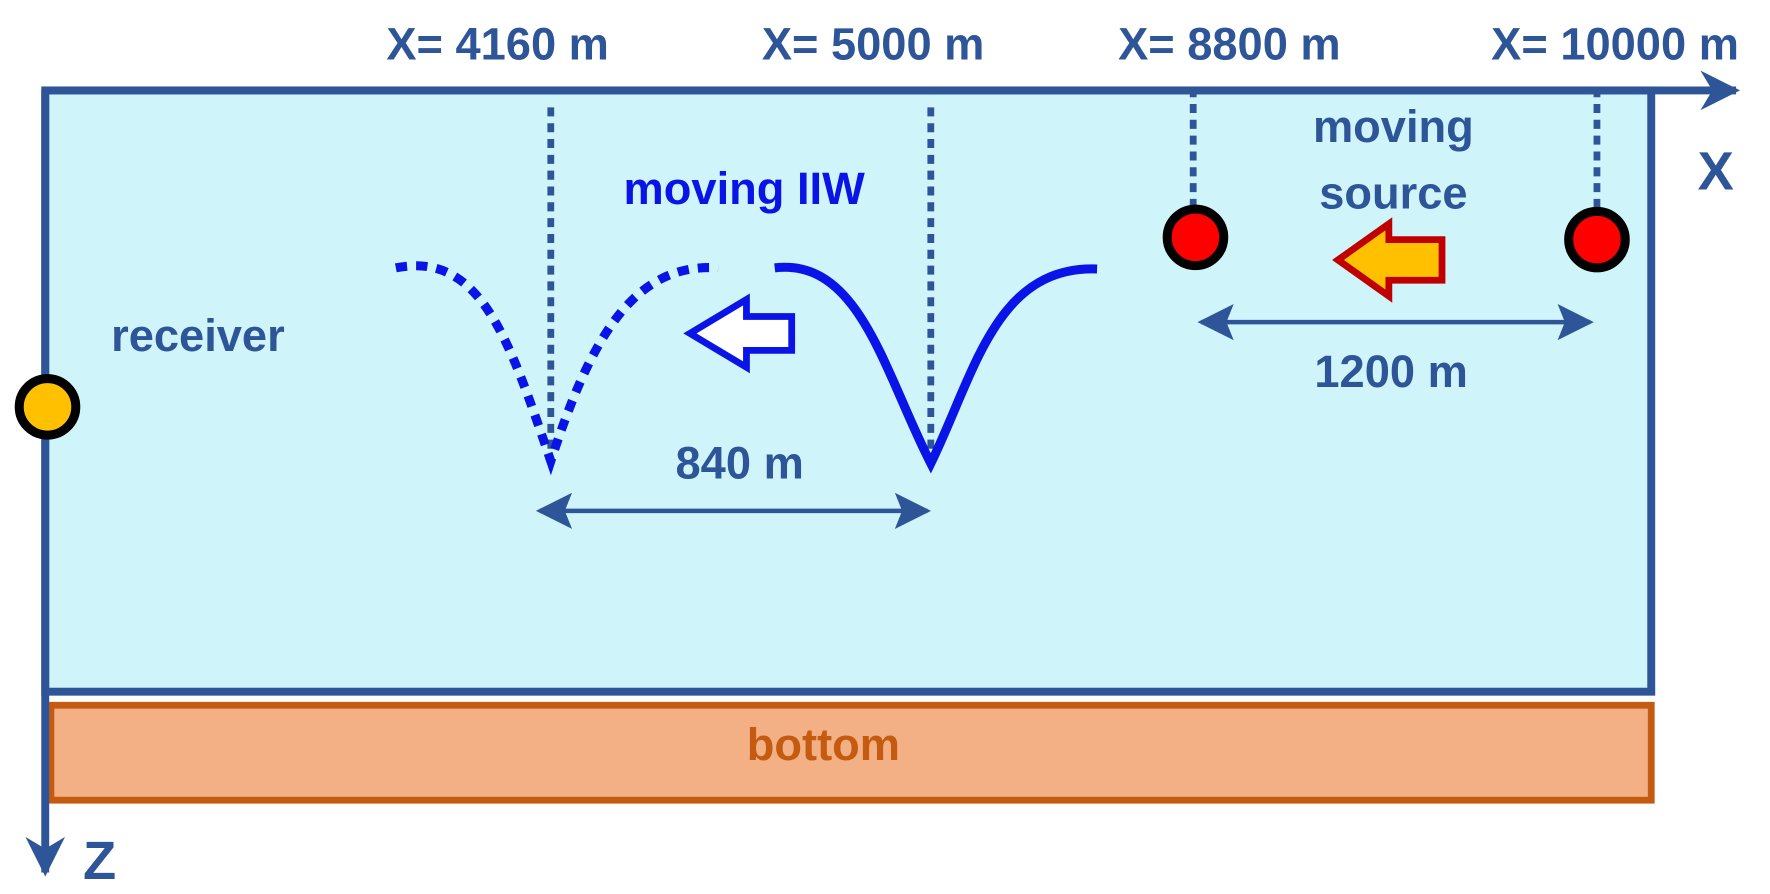 The height and width of the screenshot is (894, 1770). Describe the element at coordinates (745, 188) in the screenshot. I see `iw-label: moving IIW` at that location.